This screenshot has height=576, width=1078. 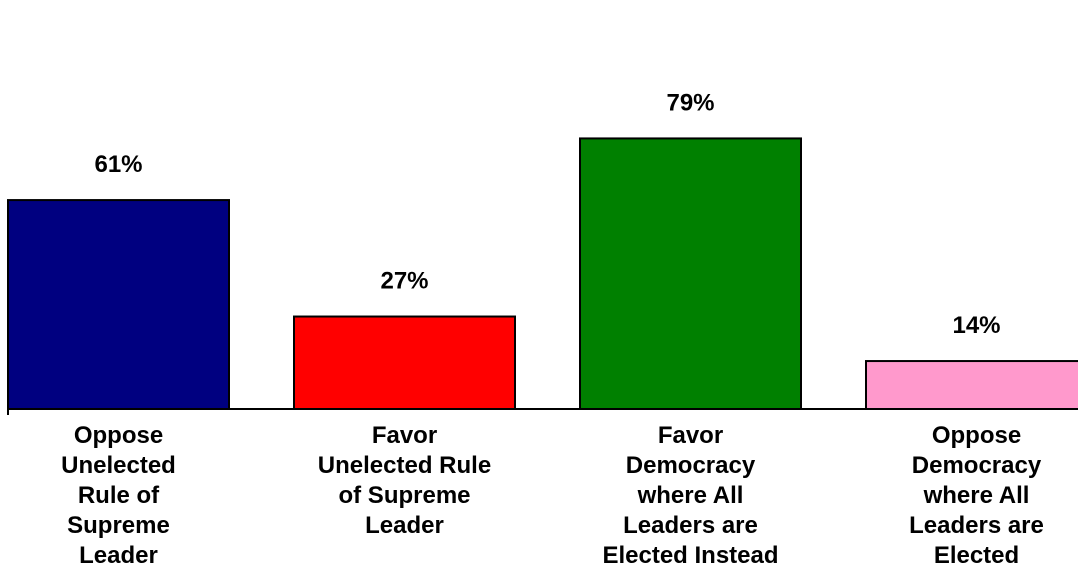 I want to click on category-label-1-line-5: Leader, so click(x=118, y=555).